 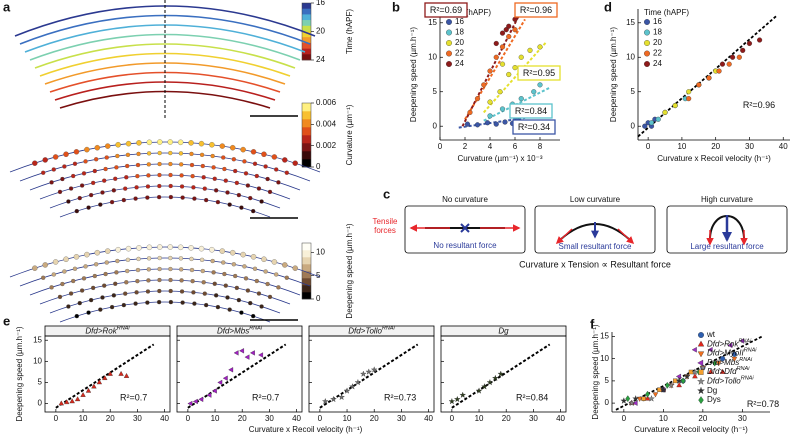 I want to click on colorbar-tick-label: 0.002, so click(x=326, y=145).